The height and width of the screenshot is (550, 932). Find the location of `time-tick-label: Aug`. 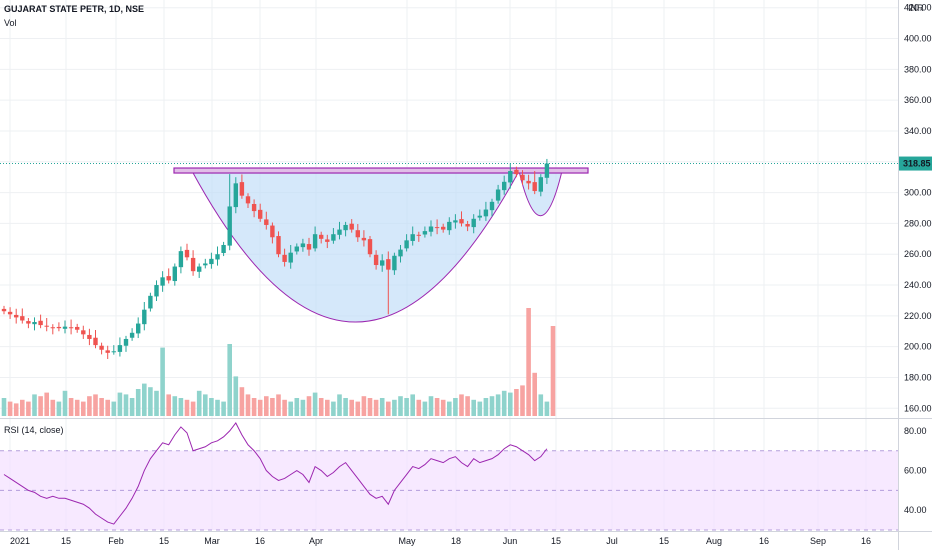

time-tick-label: Aug is located at coordinates (714, 541).